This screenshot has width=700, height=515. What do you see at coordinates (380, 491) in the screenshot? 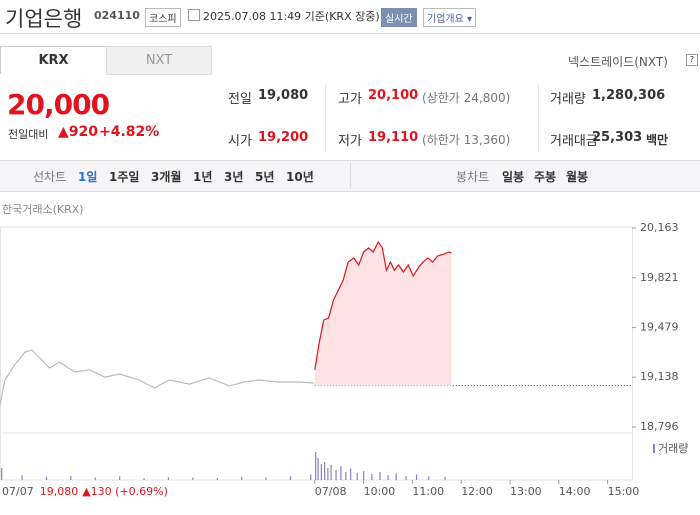
I see `x-tick-label: 10:00` at bounding box center [380, 491].